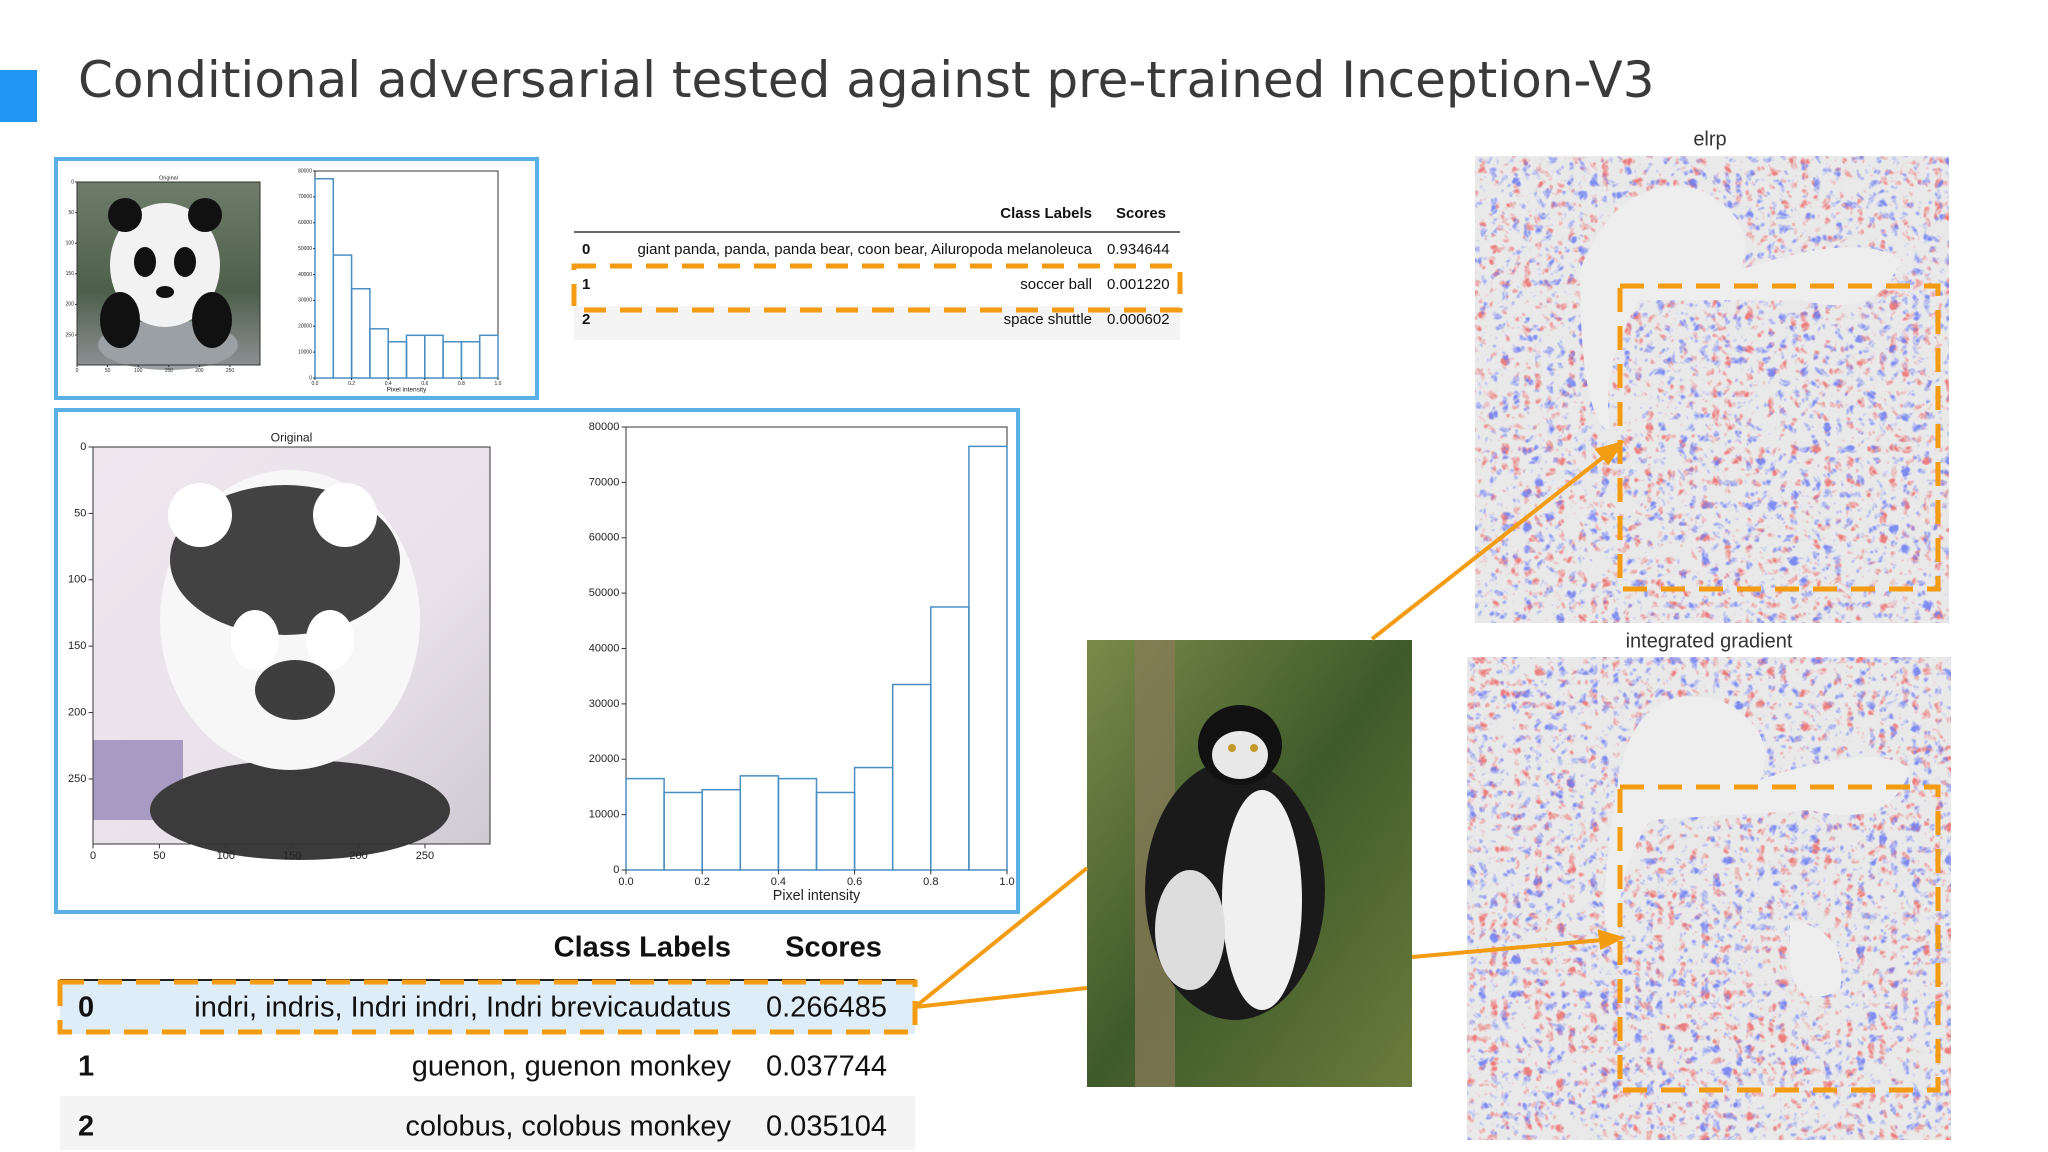 The height and width of the screenshot is (1152, 2048). I want to click on class-label: colobus, colobus monkey, so click(568, 1127).